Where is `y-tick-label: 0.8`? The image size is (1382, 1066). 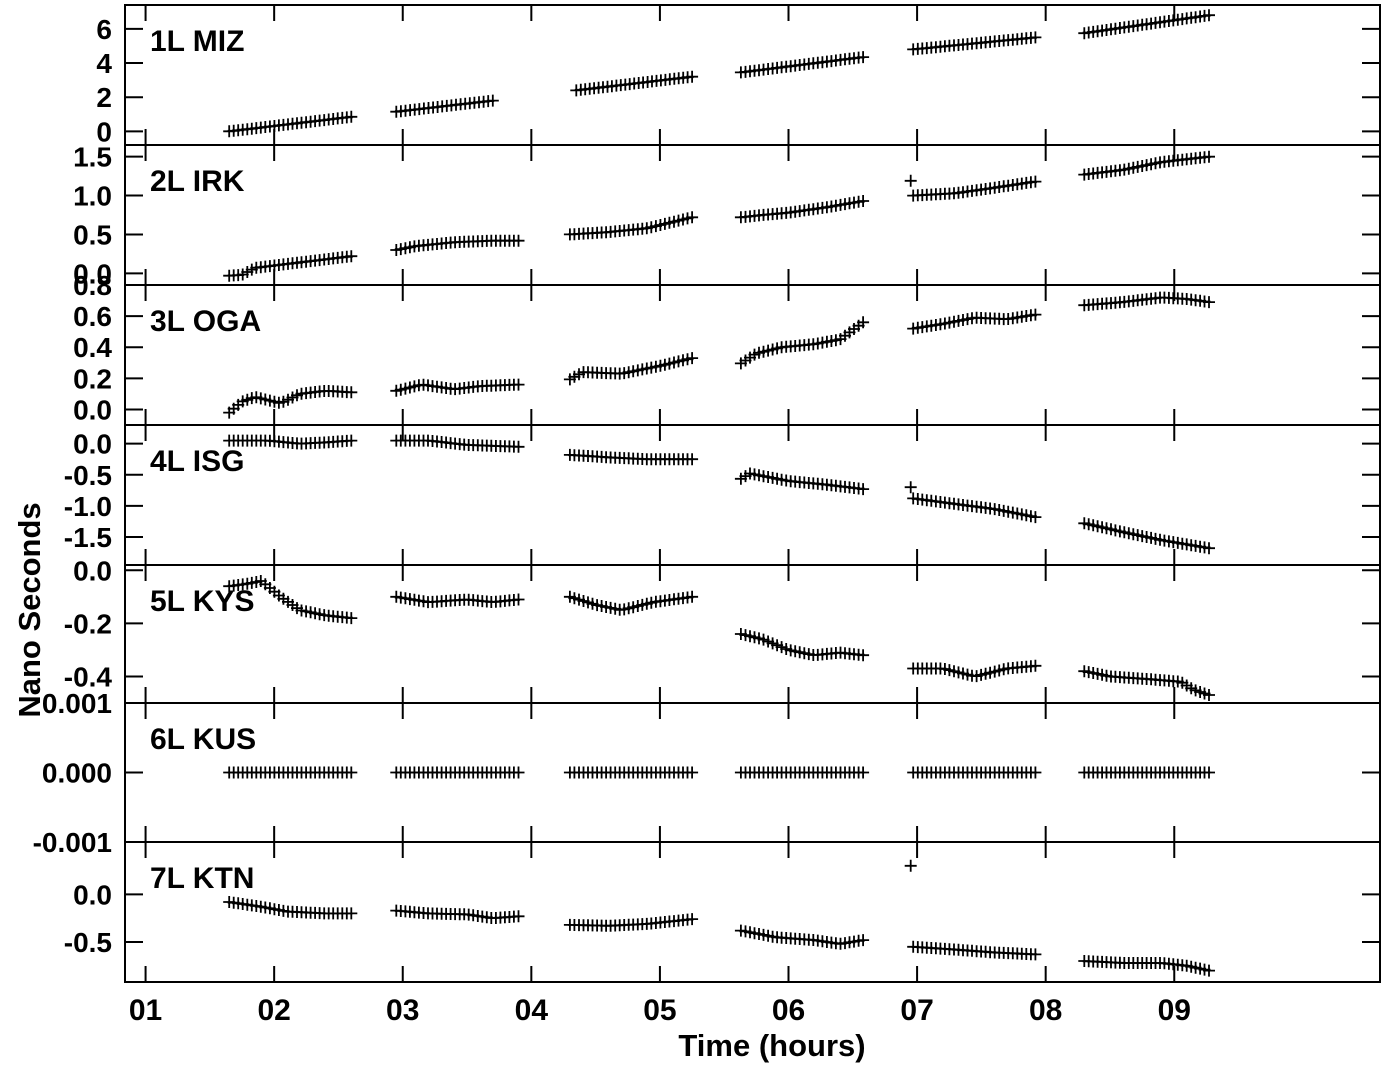 y-tick-label: 0.8 is located at coordinates (92, 285).